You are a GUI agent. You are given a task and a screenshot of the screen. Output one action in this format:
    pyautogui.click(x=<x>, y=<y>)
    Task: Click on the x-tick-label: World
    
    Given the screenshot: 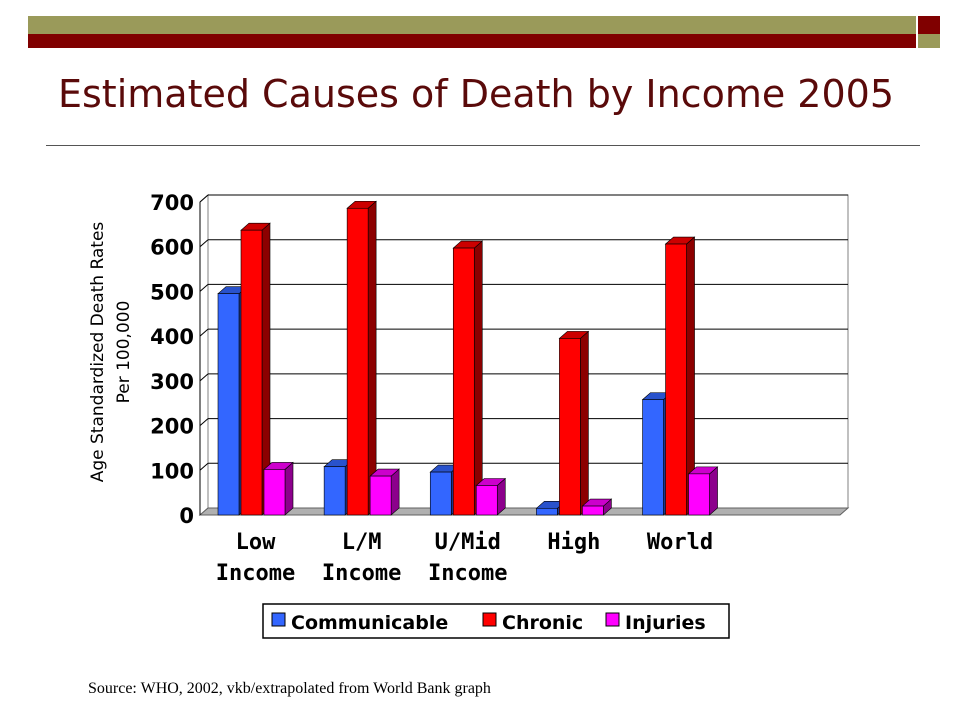 What is the action you would take?
    pyautogui.click(x=680, y=542)
    